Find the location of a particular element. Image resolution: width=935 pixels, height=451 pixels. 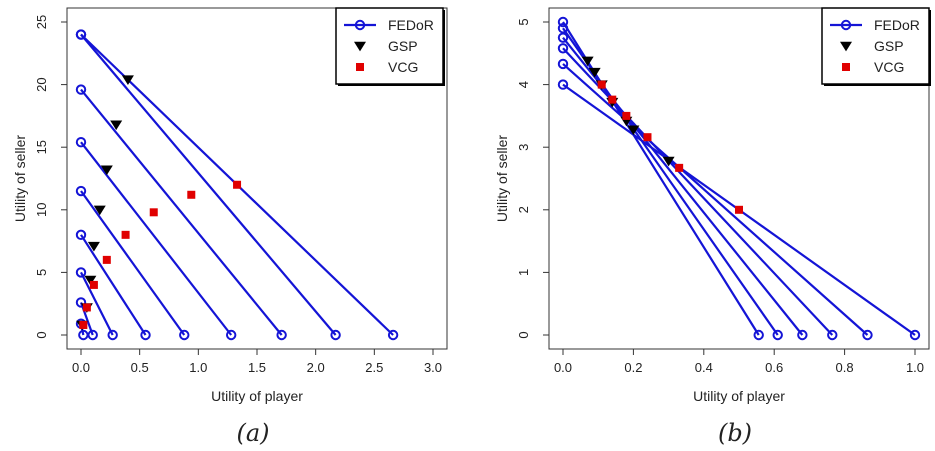

x-tick-label: 3.0 is located at coordinates (433, 367).